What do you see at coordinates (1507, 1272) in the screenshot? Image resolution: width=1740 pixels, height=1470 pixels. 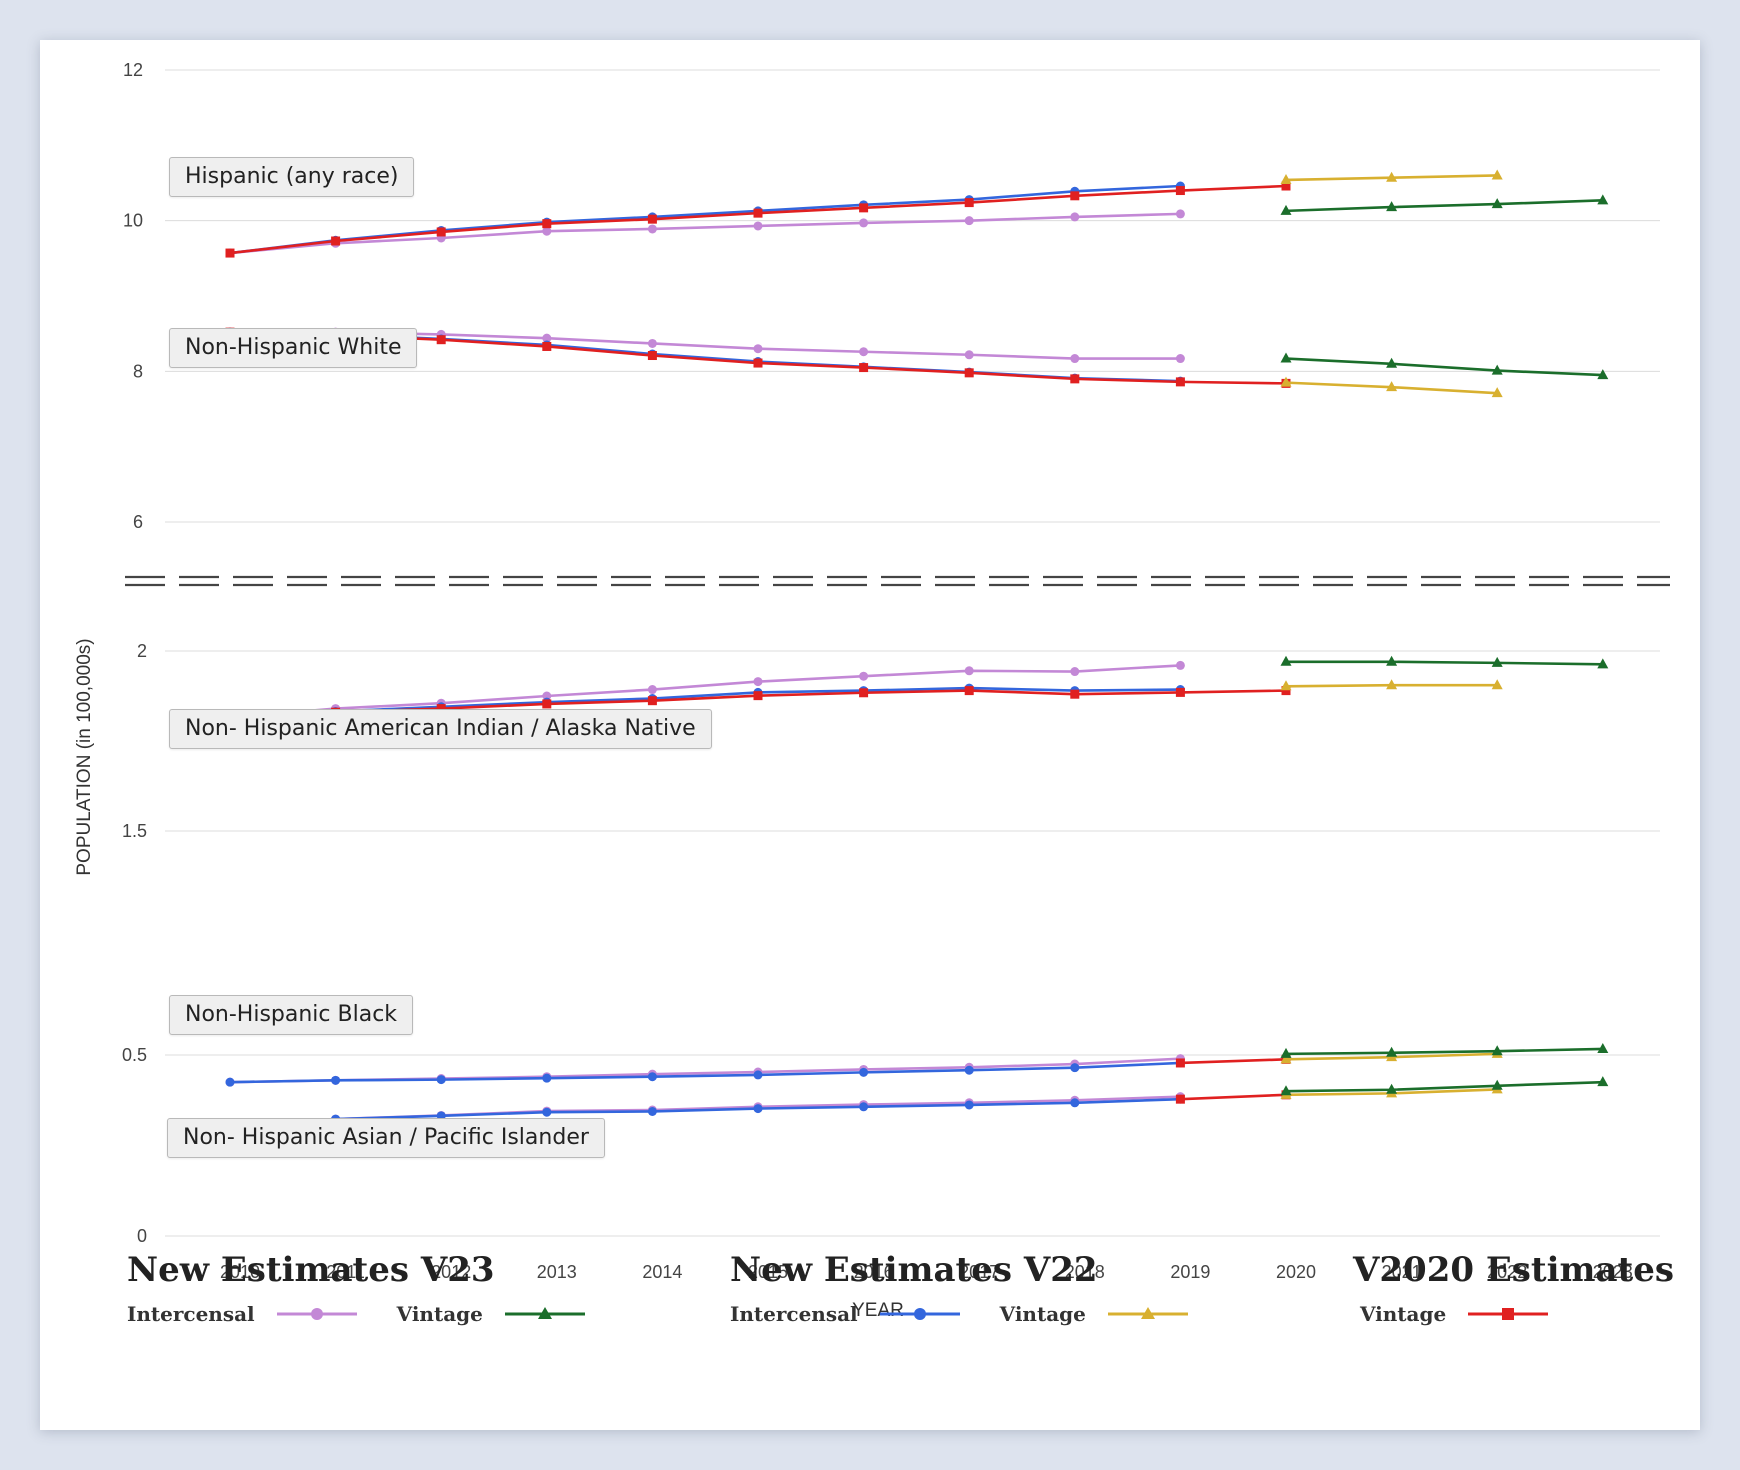 I see `x-tick-label: 2022` at bounding box center [1507, 1272].